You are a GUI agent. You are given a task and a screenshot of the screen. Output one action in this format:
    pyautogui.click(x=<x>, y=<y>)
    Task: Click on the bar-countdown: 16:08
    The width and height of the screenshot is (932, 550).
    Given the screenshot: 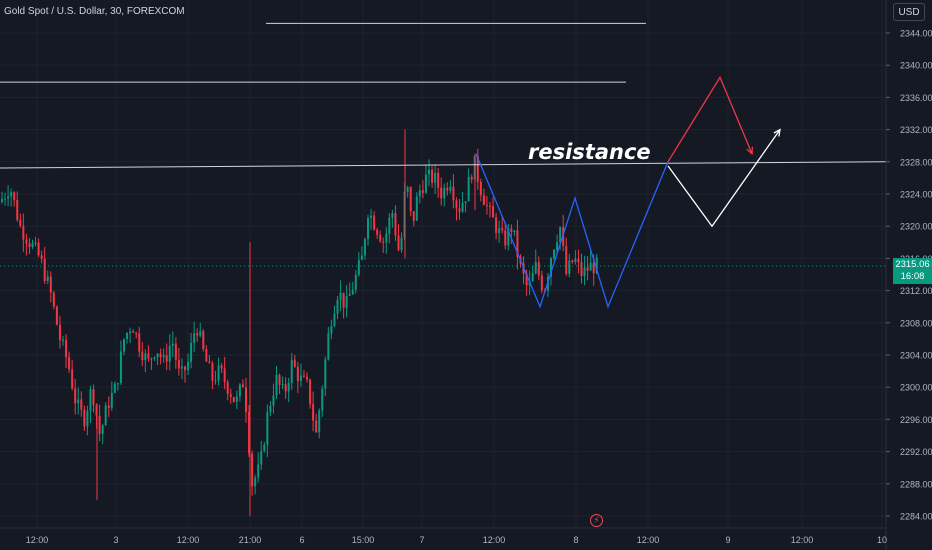 What is the action you would take?
    pyautogui.click(x=912, y=276)
    